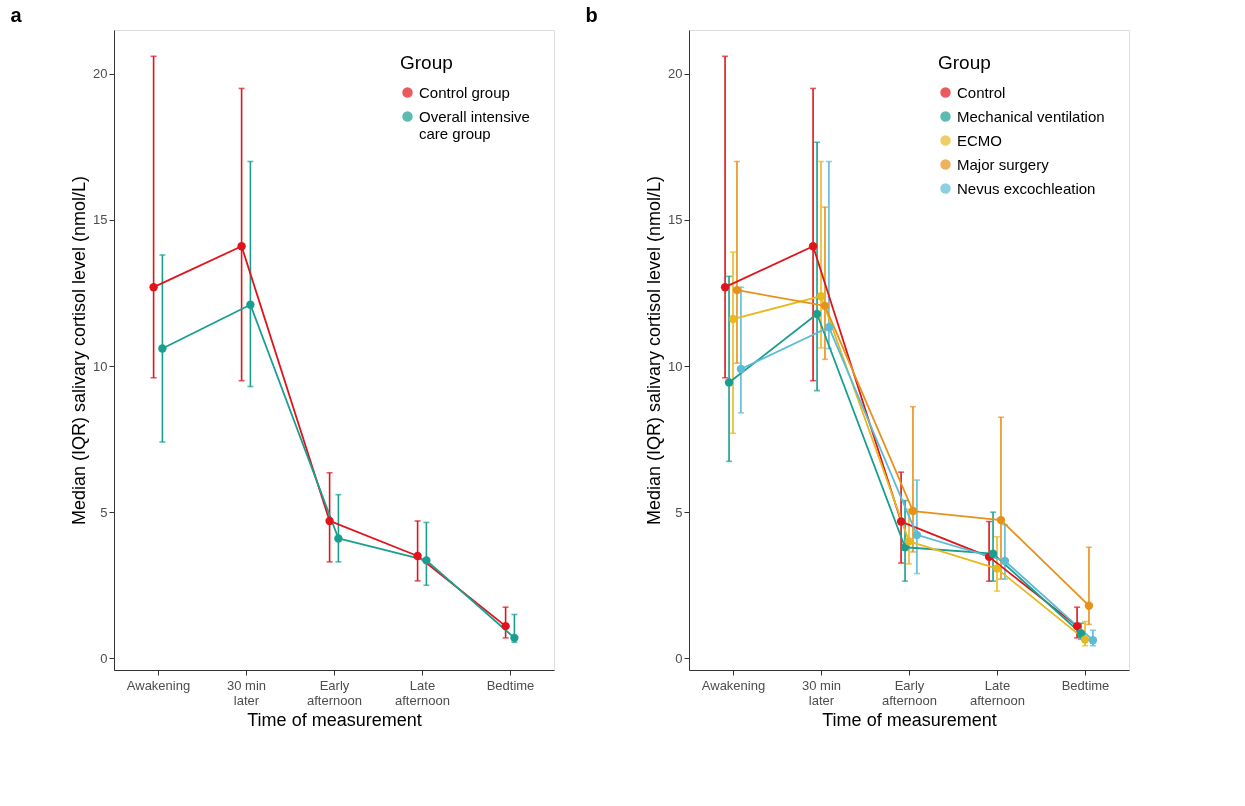  Describe the element at coordinates (979, 140) in the screenshot. I see `legend-label: ECMO` at that location.